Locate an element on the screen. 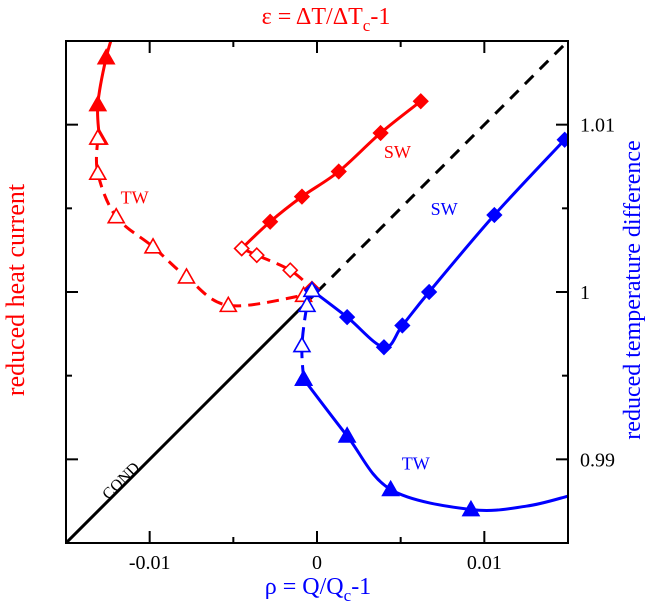 The width and height of the screenshot is (654, 608). y-right-tick-label: 1.01 is located at coordinates (597, 126).